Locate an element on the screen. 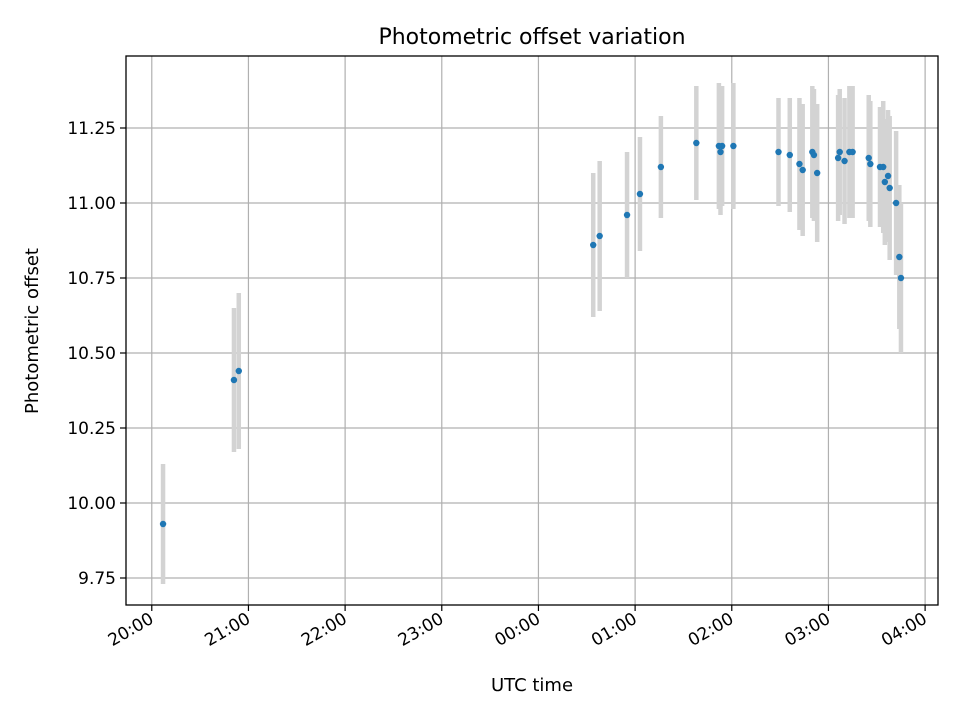 The image size is (960, 720). x-tick-label: 01:00 is located at coordinates (614, 630).